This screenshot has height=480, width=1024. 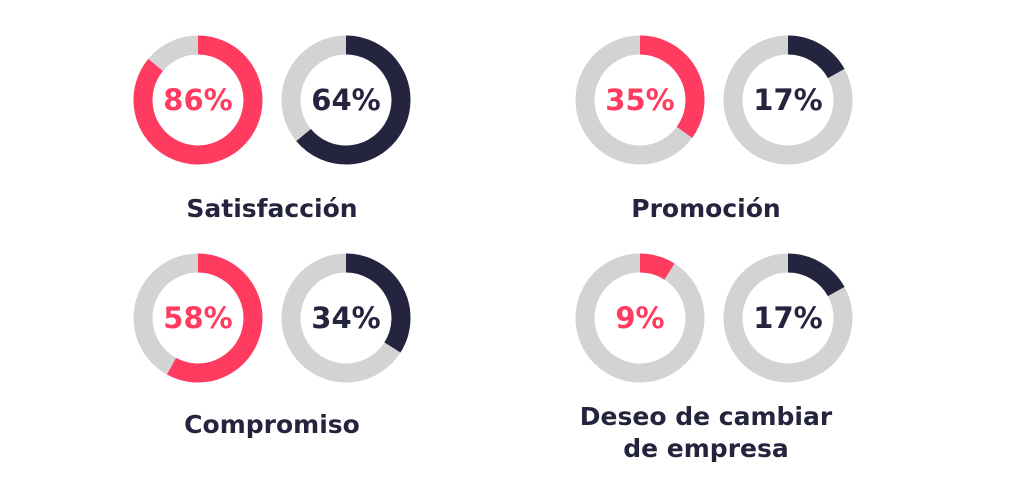 I want to click on donut-title: de empresa, so click(x=706, y=448).